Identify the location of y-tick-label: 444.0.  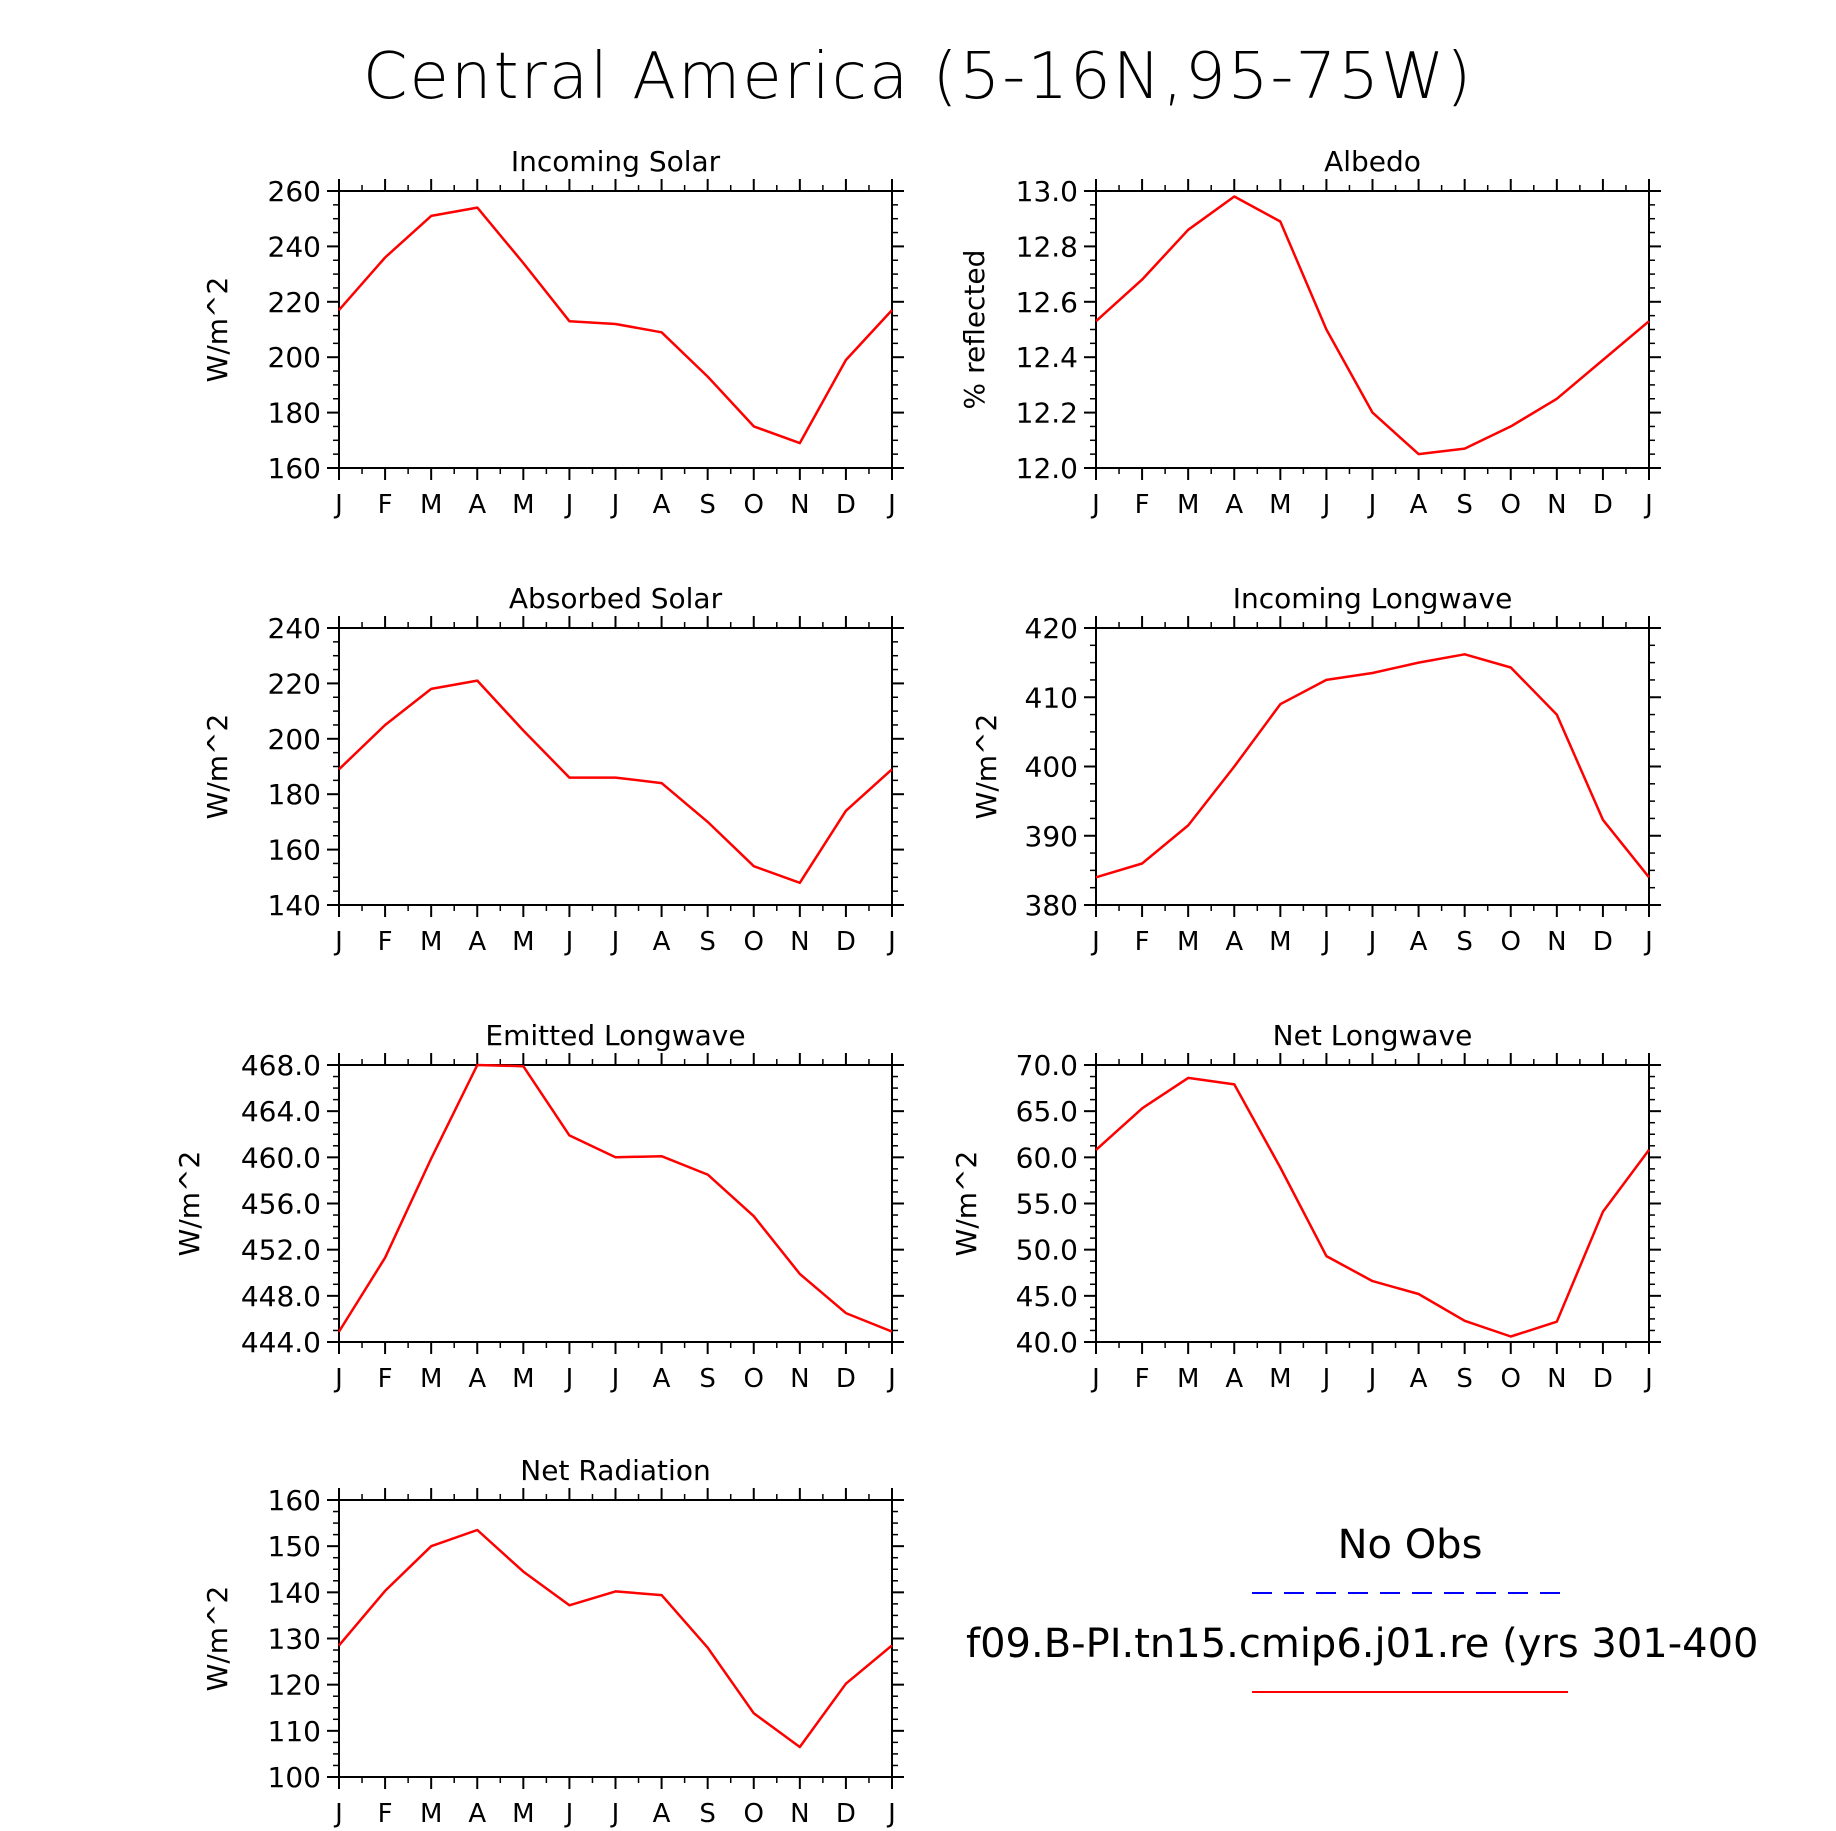
(281, 1342).